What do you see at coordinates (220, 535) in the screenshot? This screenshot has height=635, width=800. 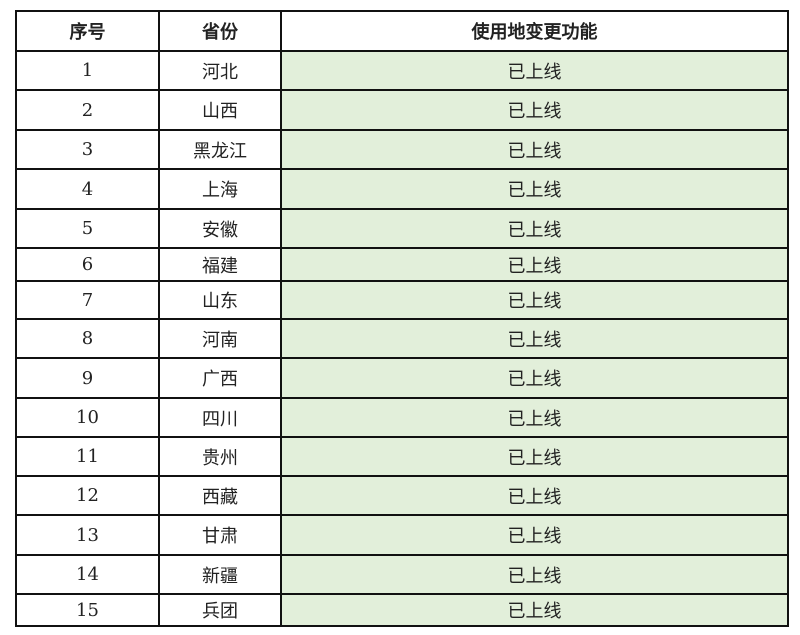 I see `row-province: 甘肃` at bounding box center [220, 535].